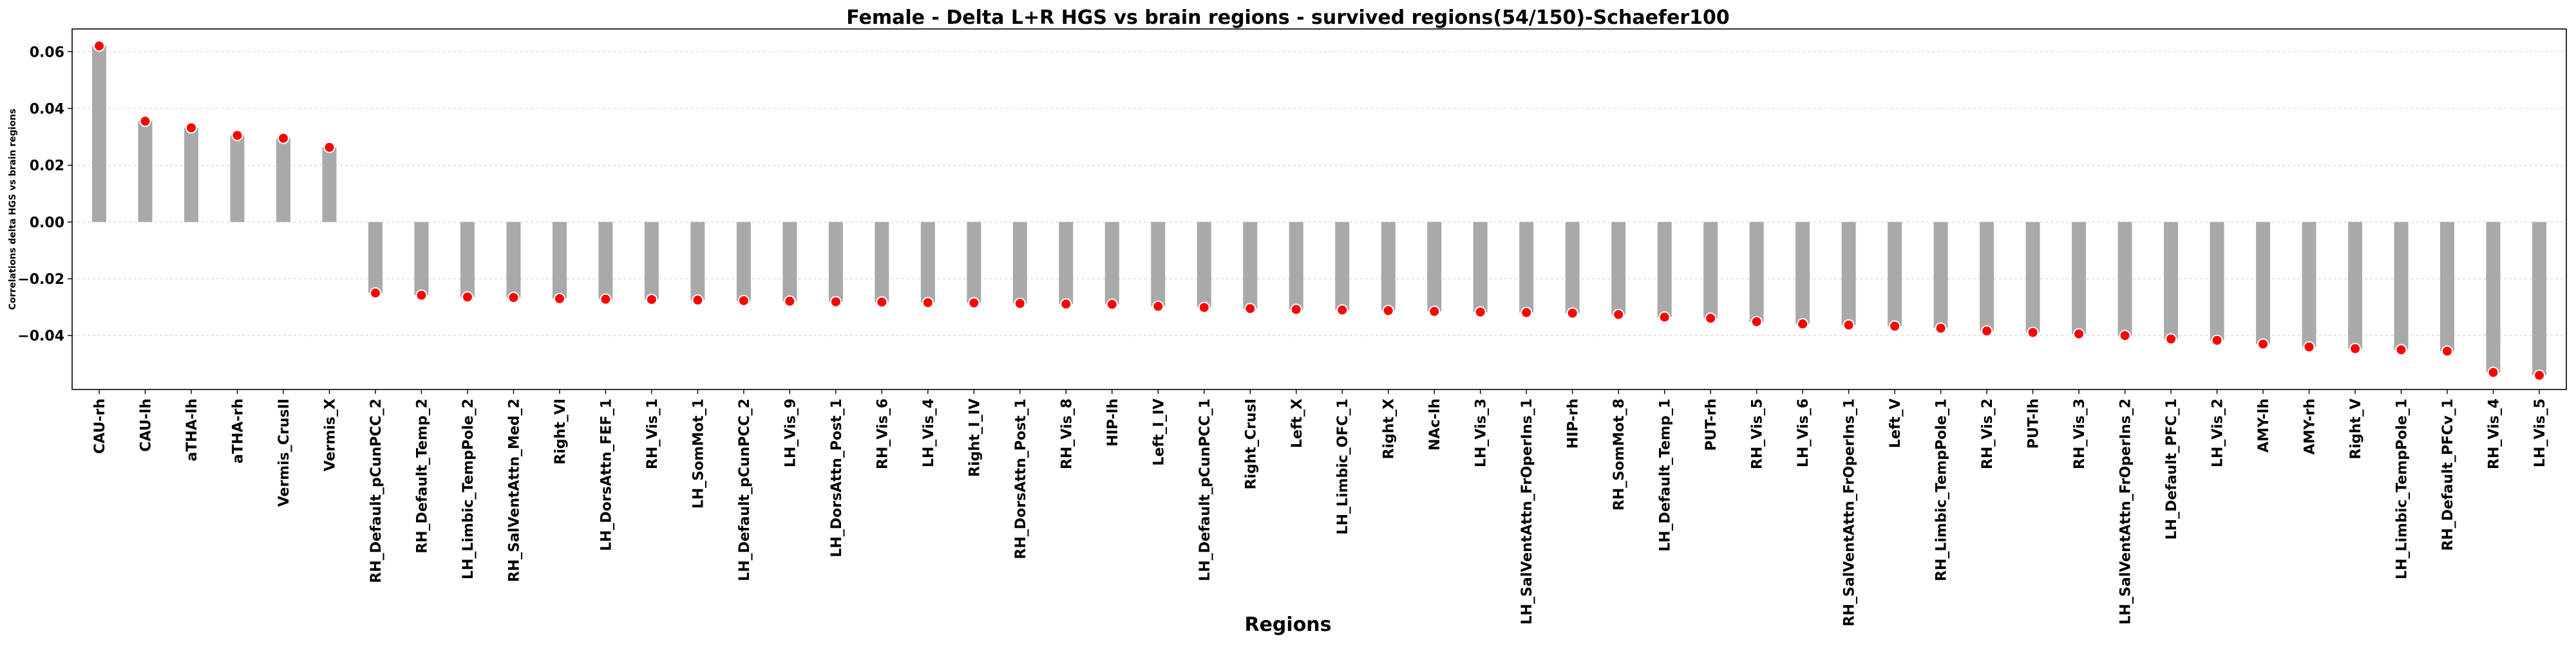 Image resolution: width=2576 pixels, height=647 pixels. Describe the element at coordinates (40, 336) in the screenshot. I see `y-tick-label: −0.04` at that location.